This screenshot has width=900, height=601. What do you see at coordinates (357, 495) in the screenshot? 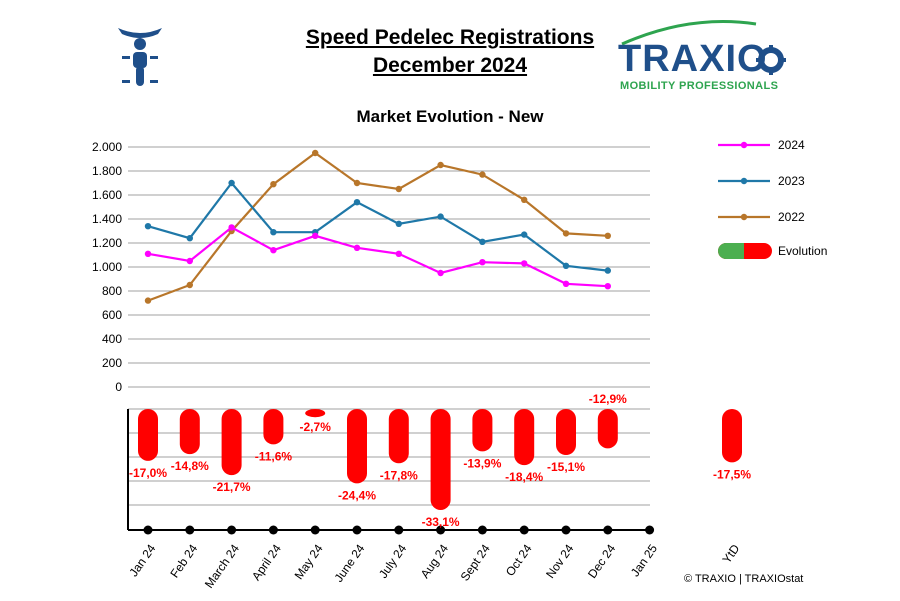
I see `evolution-label: -24,4%` at bounding box center [357, 495].